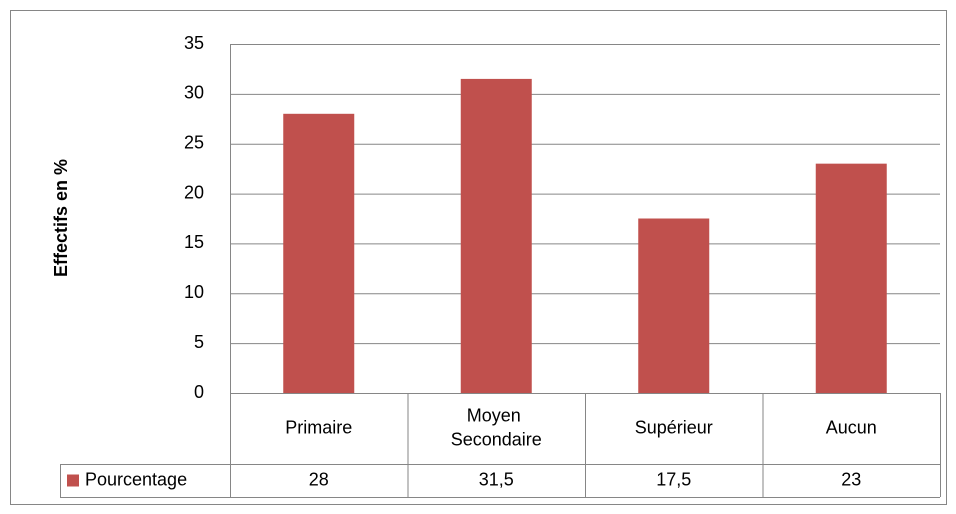 This screenshot has height=514, width=956. I want to click on y-tick-label: 10, so click(194, 292).